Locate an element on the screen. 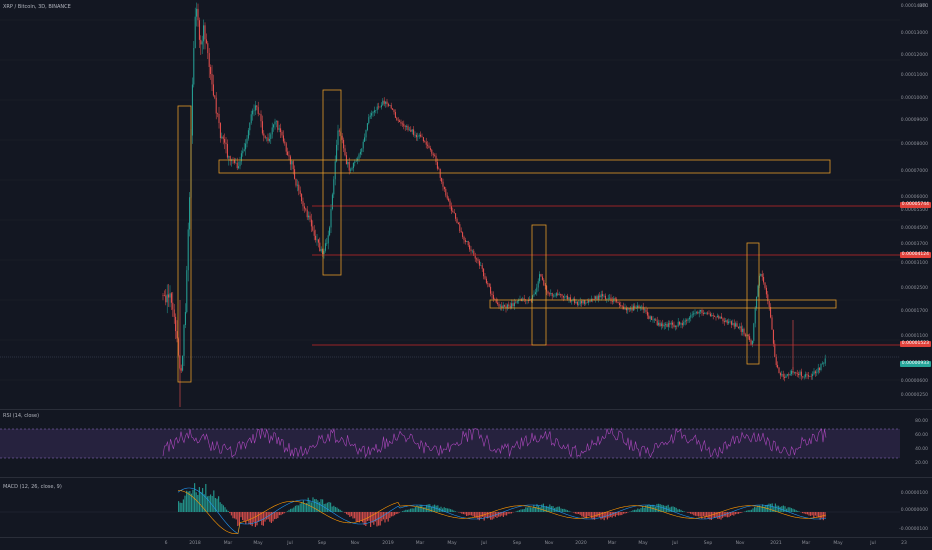  macd-axis: 0.00000100 0.00000000 -0.00000100 is located at coordinates (915, 507).